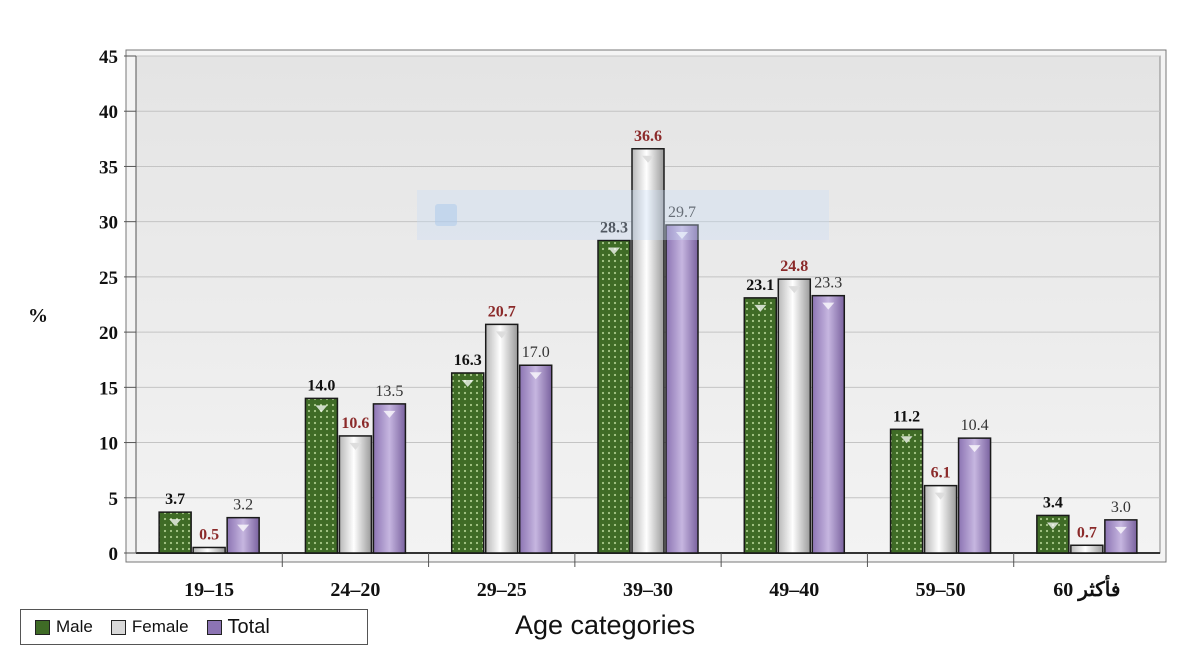 Image resolution: width=1202 pixels, height=648 pixels. Describe the element at coordinates (468, 360) in the screenshot. I see `data-label-male: 16.3` at that location.